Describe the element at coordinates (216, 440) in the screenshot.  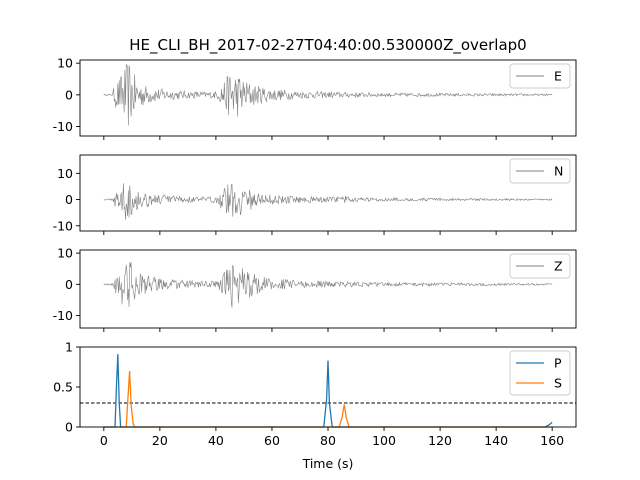
I see `x-tick-label: 40` at that location.